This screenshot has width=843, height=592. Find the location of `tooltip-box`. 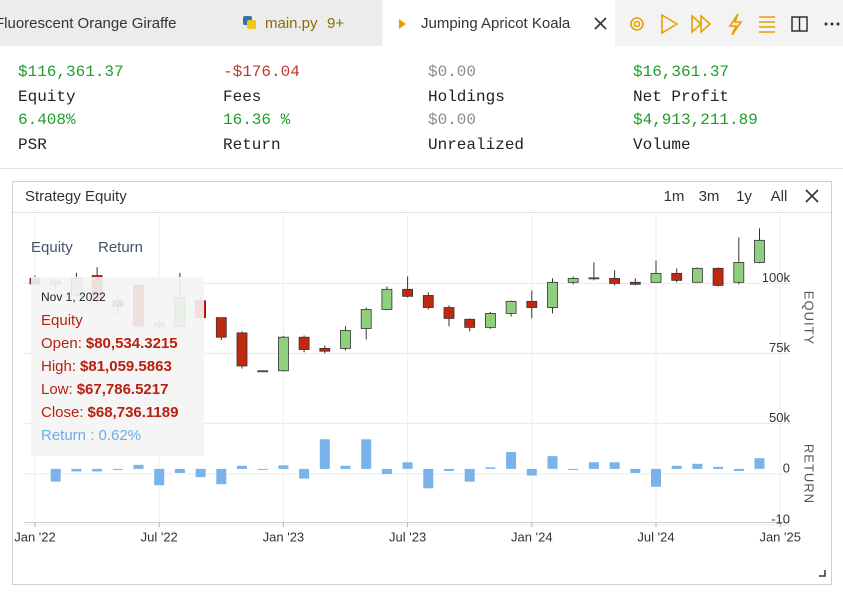

tooltip-box is located at coordinates (117, 366).